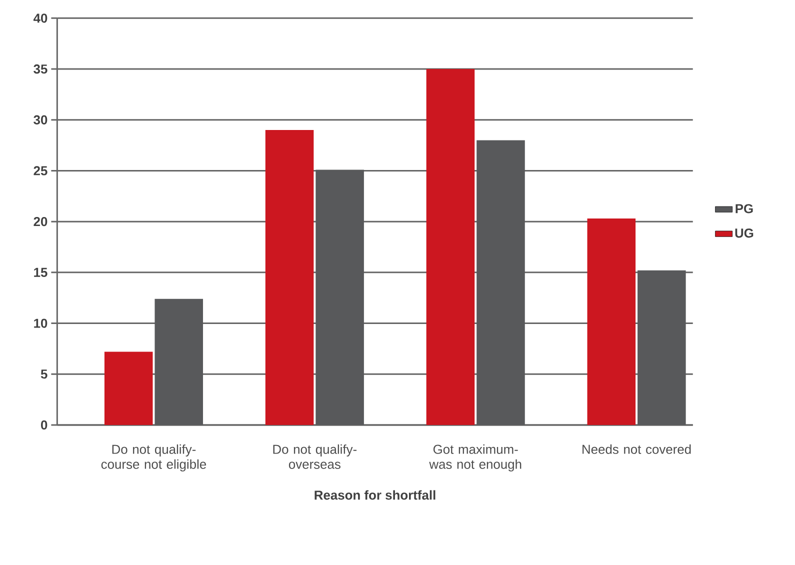  I want to click on y-tick-label: 0, so click(44, 425).